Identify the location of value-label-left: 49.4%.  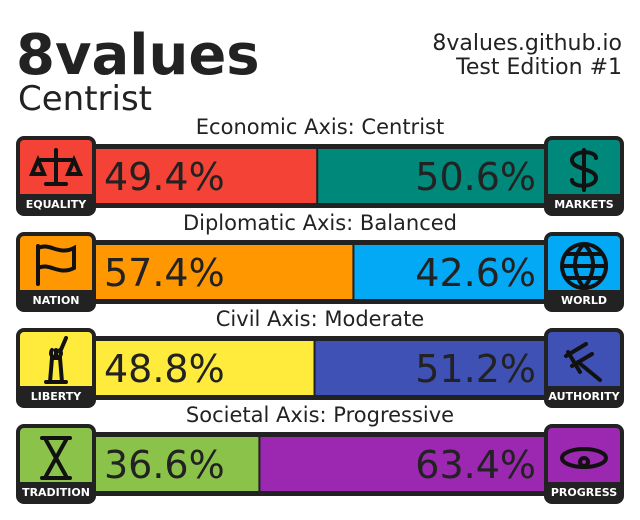
(164, 177).